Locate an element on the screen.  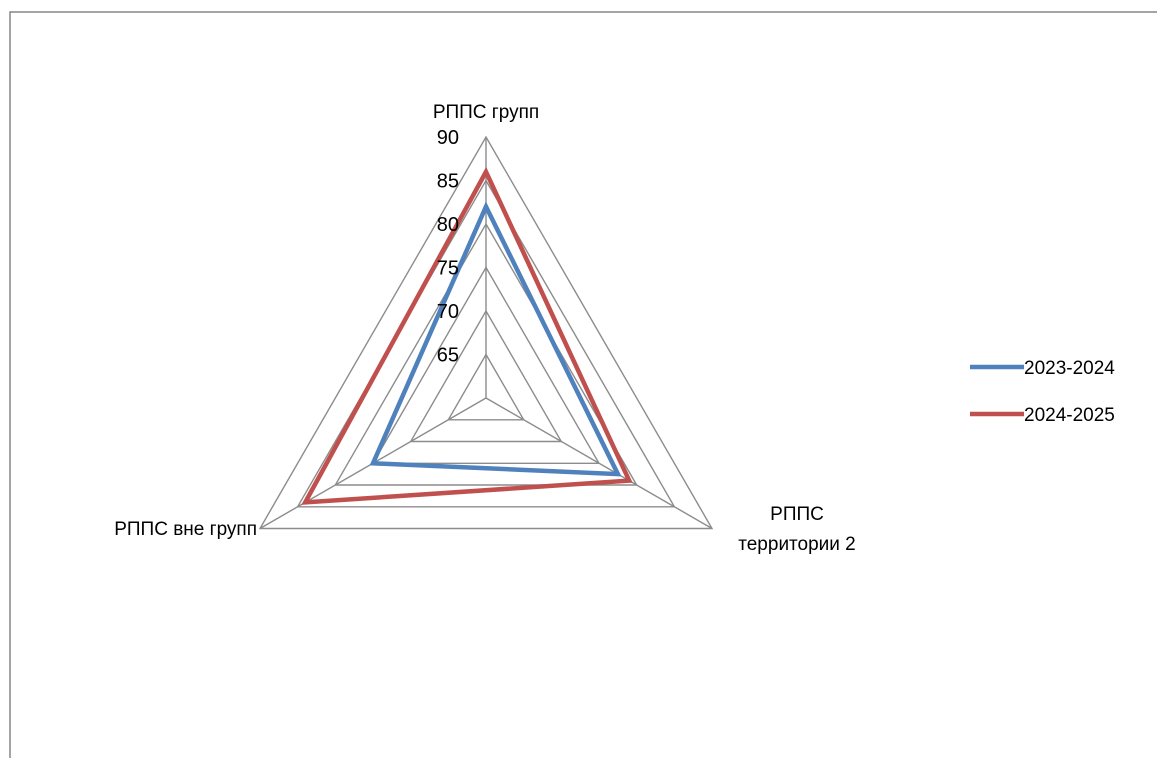
category-label-1-line-1: территории 2 is located at coordinates (797, 544).